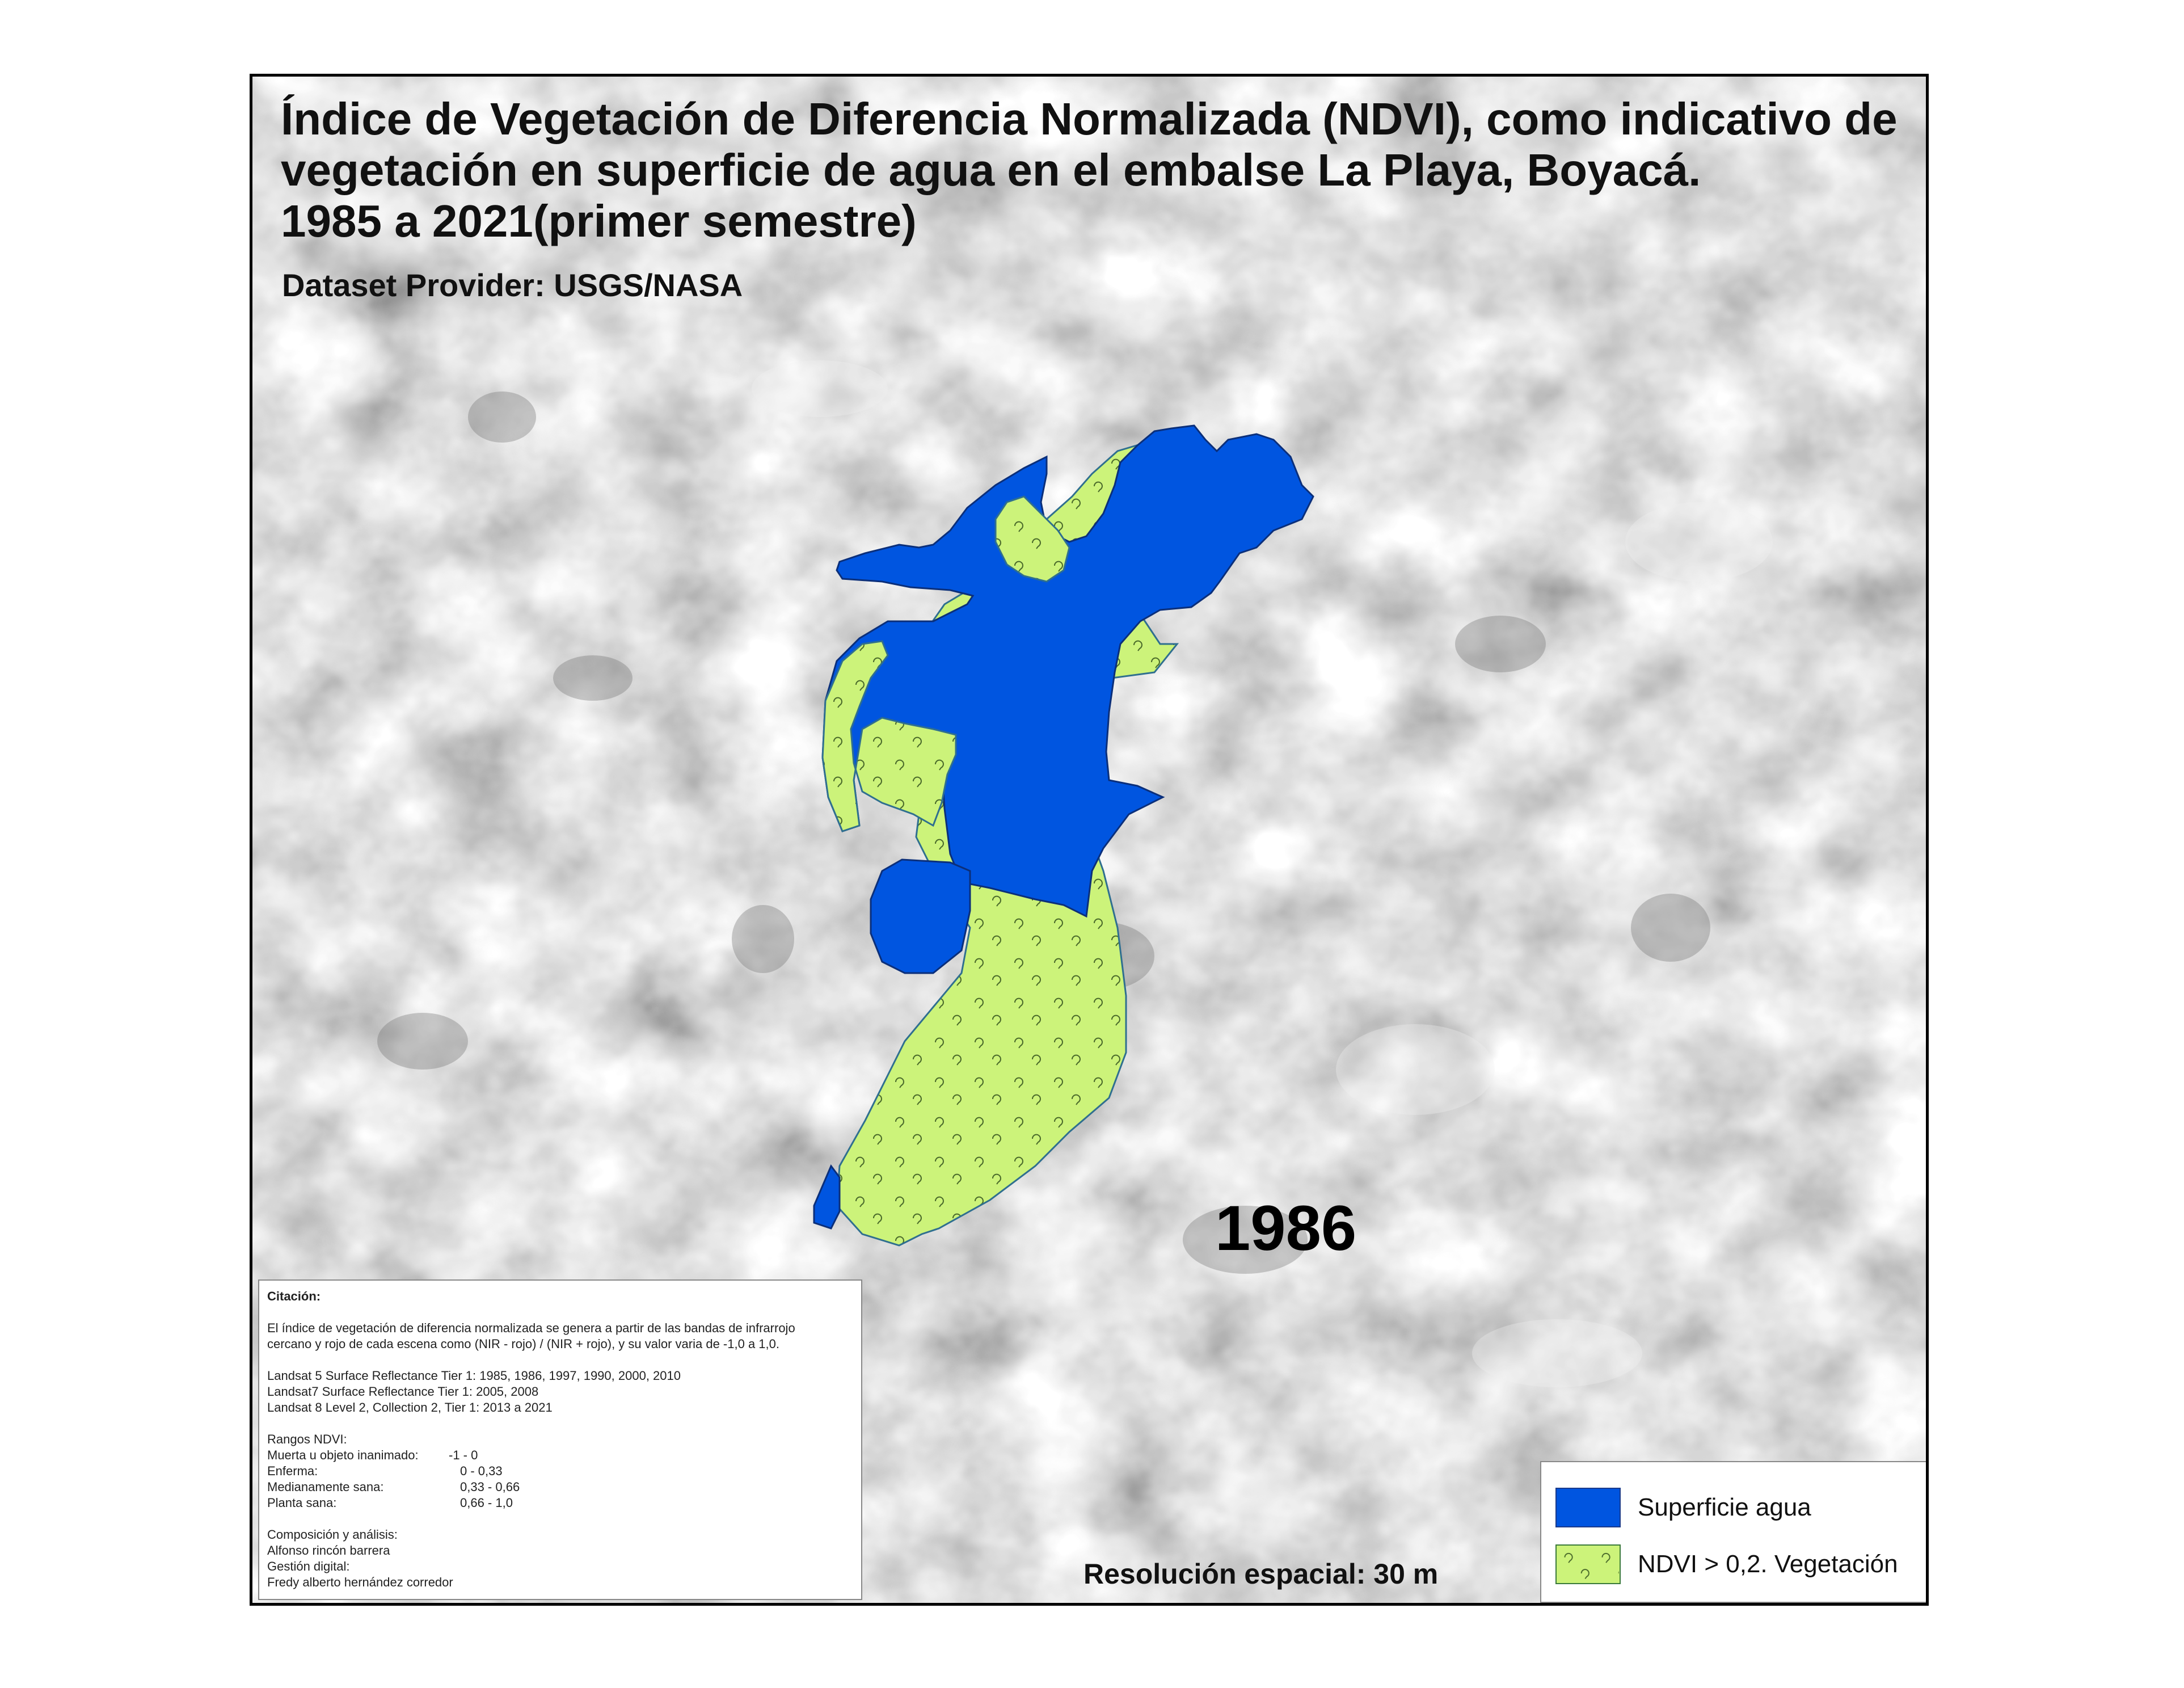  I want to click on range-label: Muerta u objeto inanimado:, so click(343, 1455).